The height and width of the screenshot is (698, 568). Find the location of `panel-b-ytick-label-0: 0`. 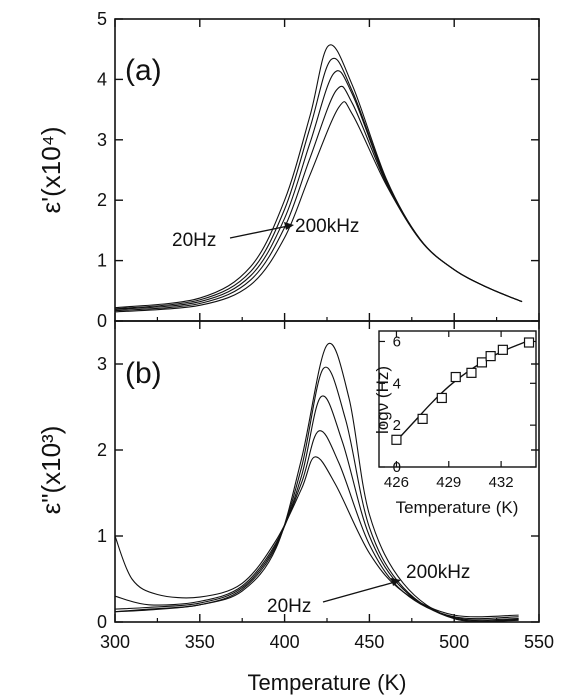

panel-b-ytick-label-0: 0 is located at coordinates (102, 622).